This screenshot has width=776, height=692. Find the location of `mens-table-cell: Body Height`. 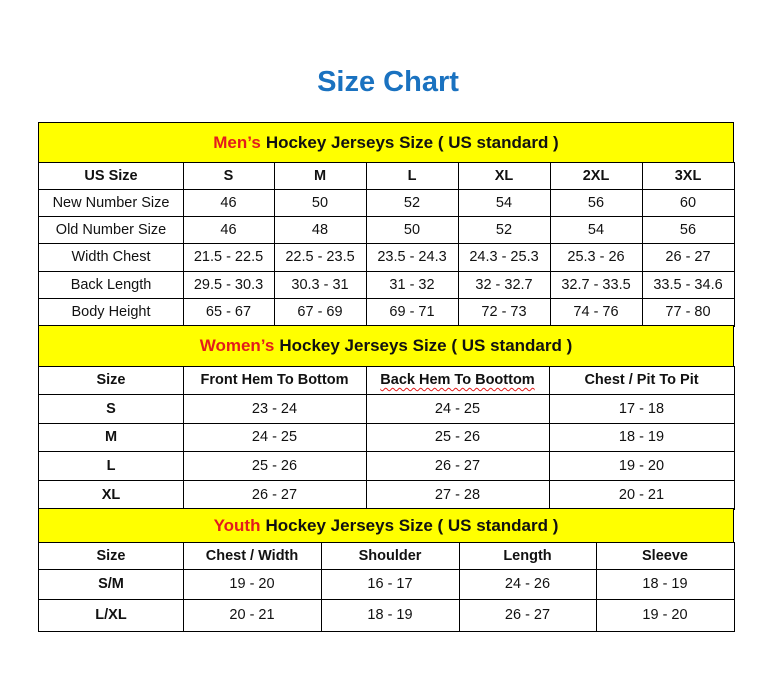

mens-table-cell: Body Height is located at coordinates (111, 312).